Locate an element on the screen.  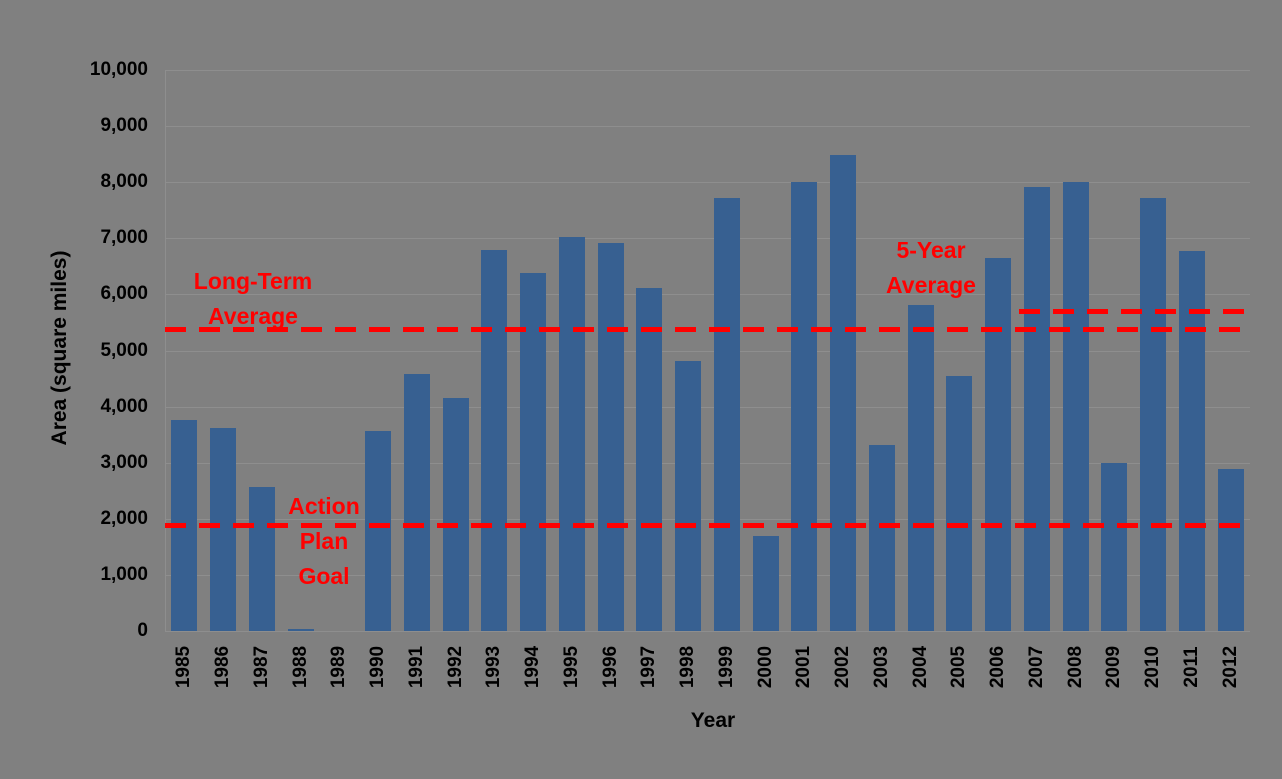
x-tick-label-2009: 2009 is located at coordinates (1114, 667).